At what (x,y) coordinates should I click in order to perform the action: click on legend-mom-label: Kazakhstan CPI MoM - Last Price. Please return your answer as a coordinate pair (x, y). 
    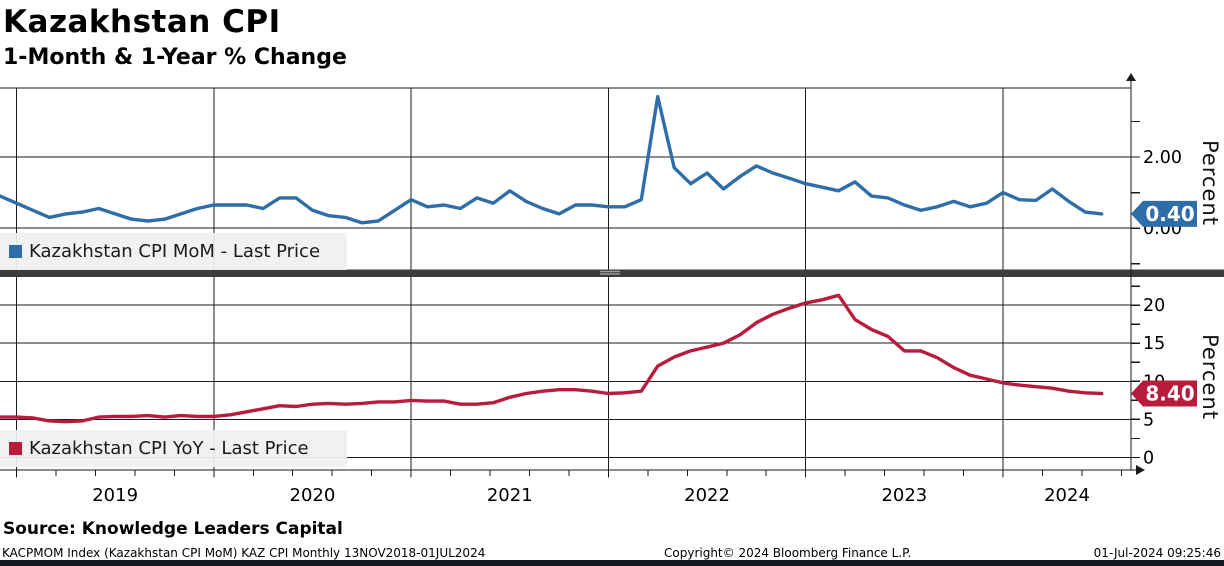
    Looking at the image, I should click on (175, 251).